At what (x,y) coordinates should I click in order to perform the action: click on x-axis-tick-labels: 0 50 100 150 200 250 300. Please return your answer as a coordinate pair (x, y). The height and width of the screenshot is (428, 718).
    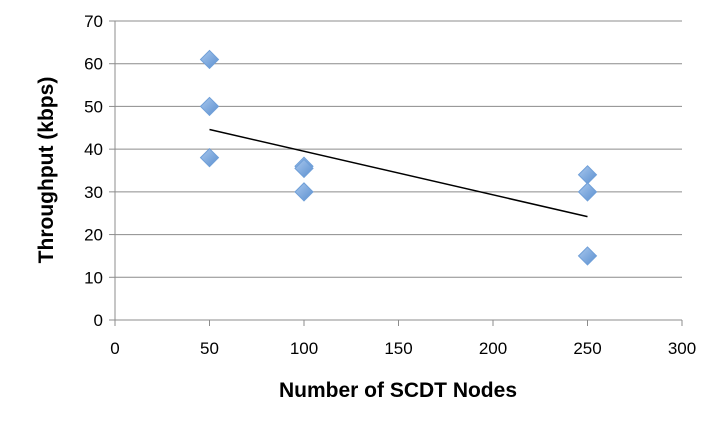
    Looking at the image, I should click on (403, 348).